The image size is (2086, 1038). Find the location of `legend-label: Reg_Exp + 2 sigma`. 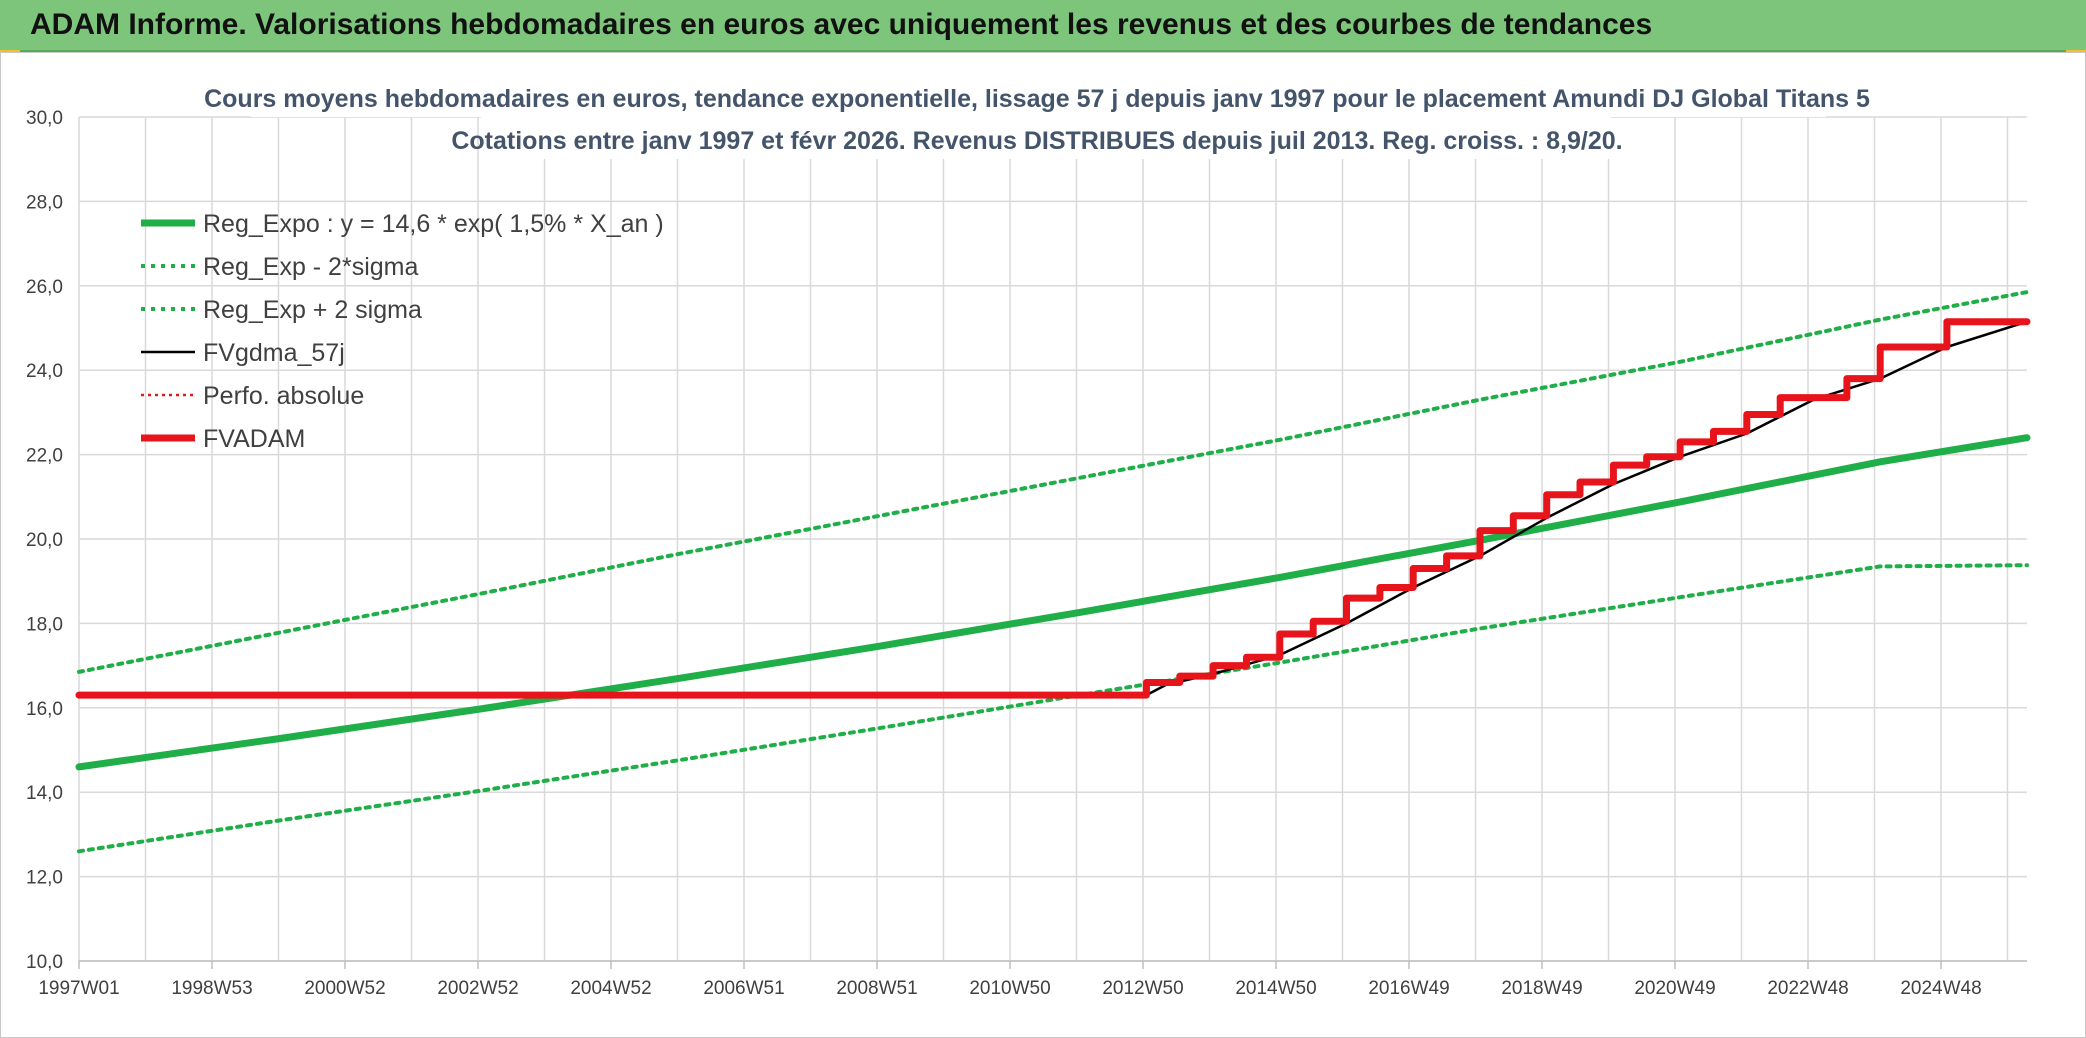

legend-label: Reg_Exp + 2 sigma is located at coordinates (312, 310).